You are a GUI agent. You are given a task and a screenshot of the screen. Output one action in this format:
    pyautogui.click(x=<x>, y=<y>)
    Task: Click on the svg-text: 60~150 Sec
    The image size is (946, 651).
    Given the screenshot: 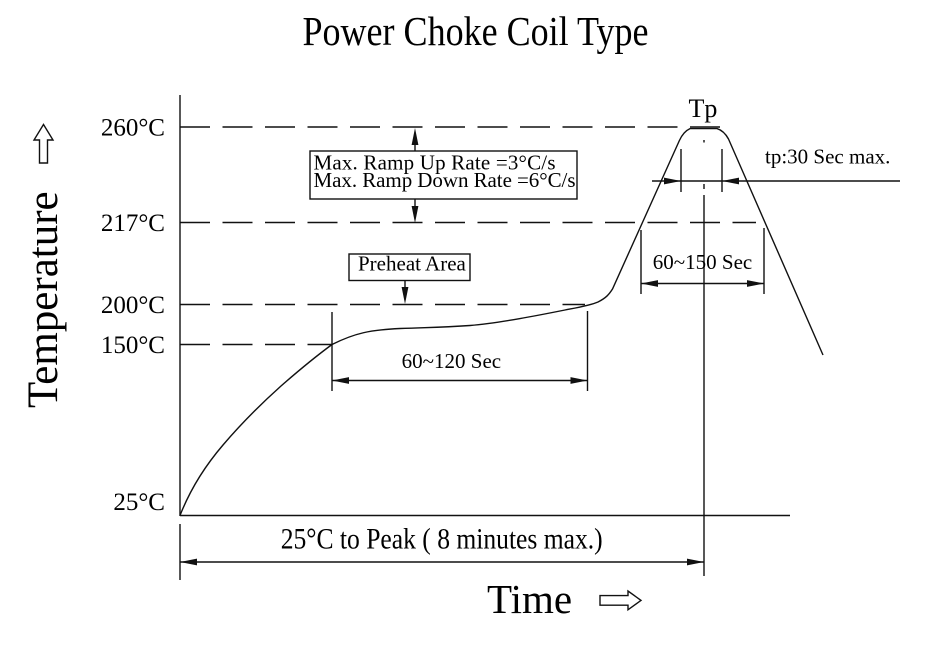 What is the action you would take?
    pyautogui.click(x=702, y=262)
    